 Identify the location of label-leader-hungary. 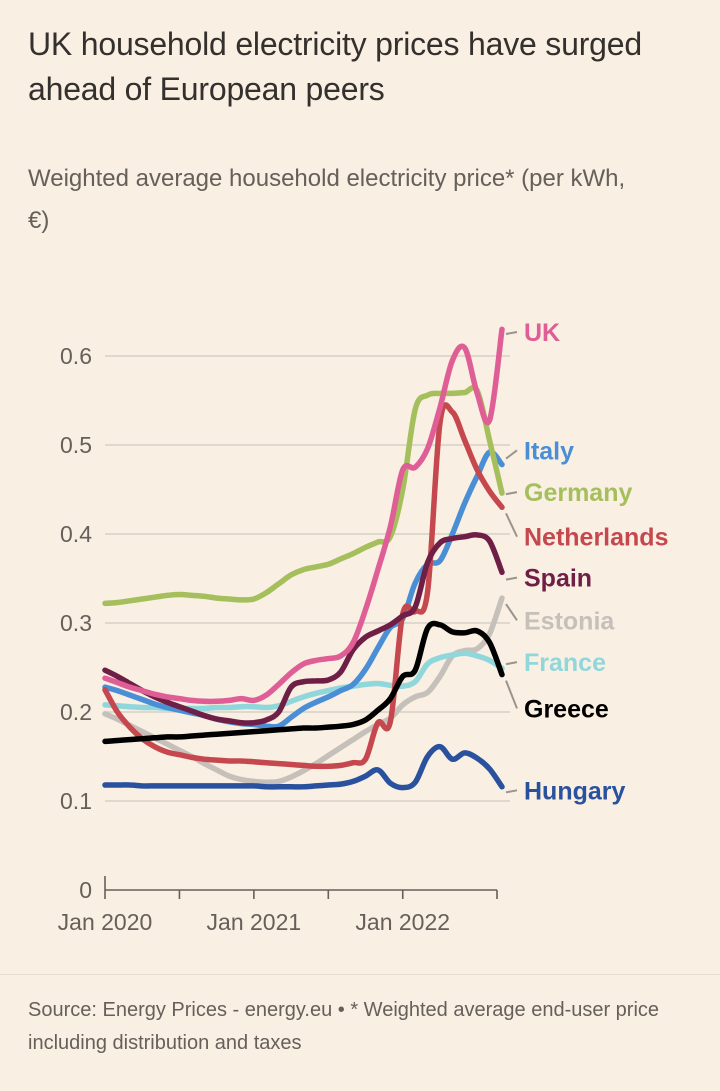
(511, 791).